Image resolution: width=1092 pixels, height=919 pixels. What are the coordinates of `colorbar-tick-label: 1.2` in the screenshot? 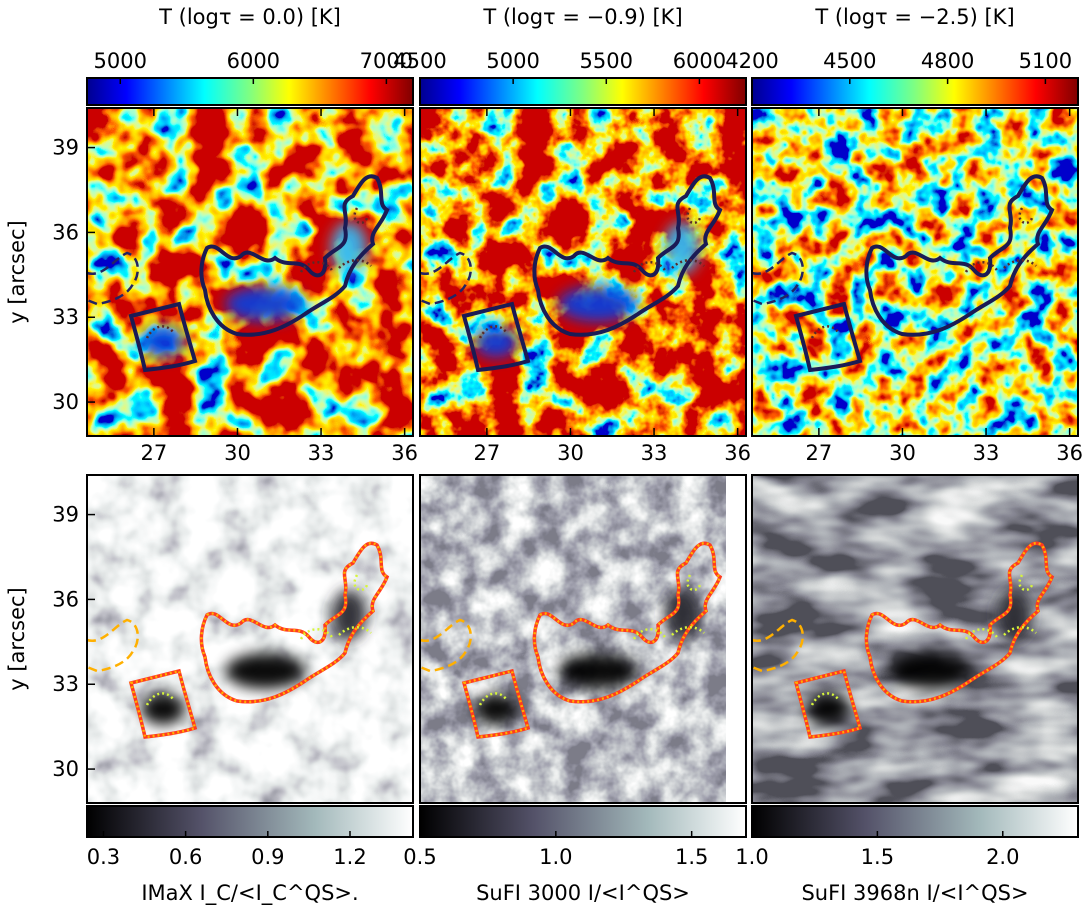 It's located at (349, 857).